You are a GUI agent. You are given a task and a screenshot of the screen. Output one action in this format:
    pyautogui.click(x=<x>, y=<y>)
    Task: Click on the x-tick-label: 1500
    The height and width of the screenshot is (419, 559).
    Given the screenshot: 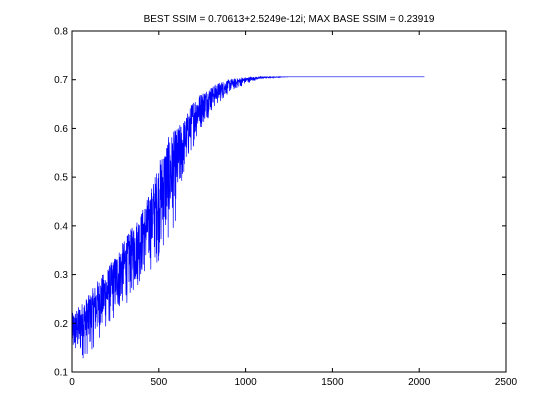 What is the action you would take?
    pyautogui.click(x=332, y=382)
    